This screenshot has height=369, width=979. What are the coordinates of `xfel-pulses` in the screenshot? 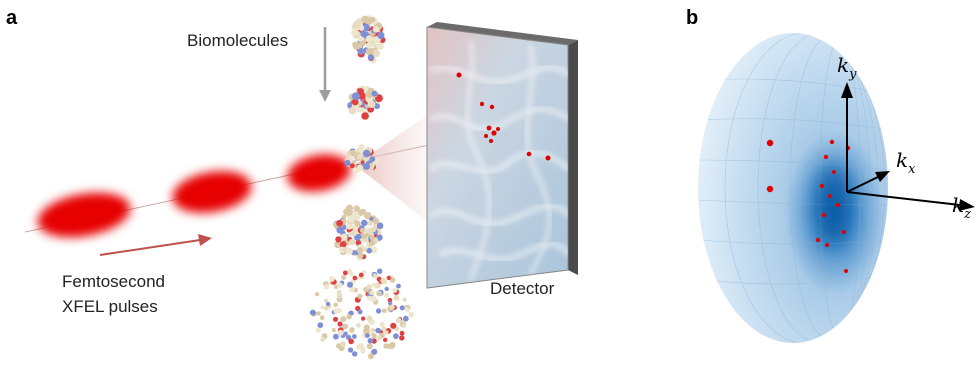 It's located at (194, 196).